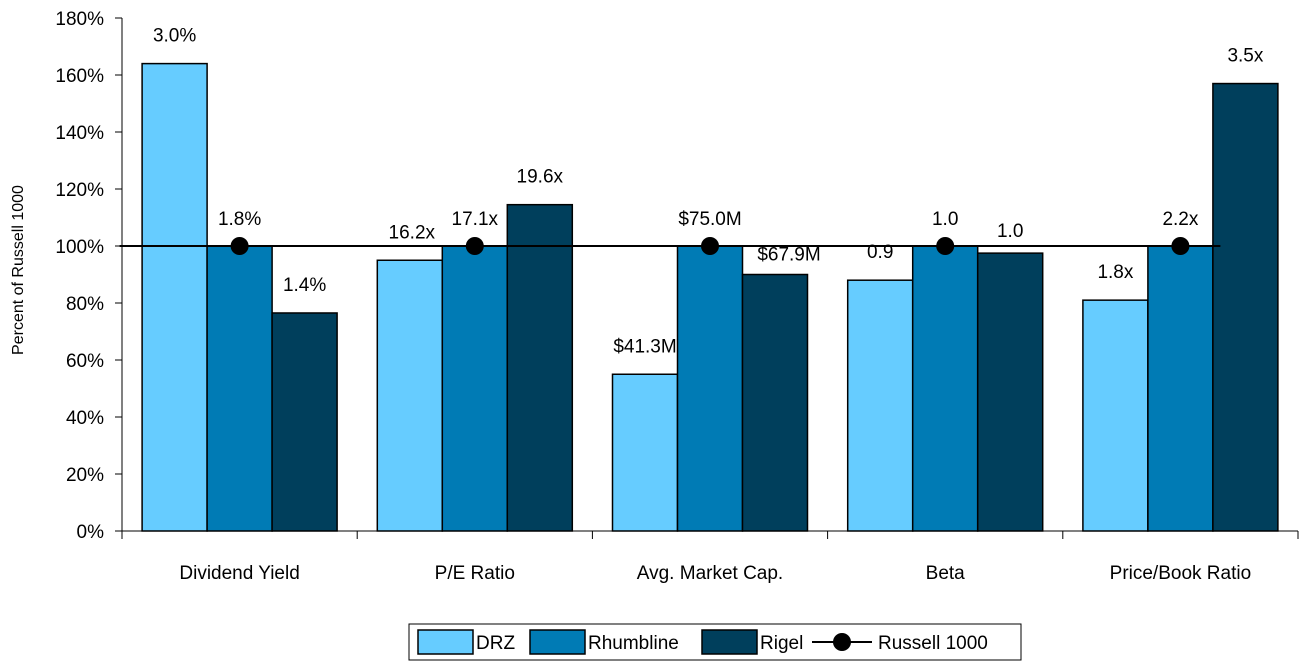 The width and height of the screenshot is (1308, 664). I want to click on legend-label: Rhumbline, so click(633, 643).